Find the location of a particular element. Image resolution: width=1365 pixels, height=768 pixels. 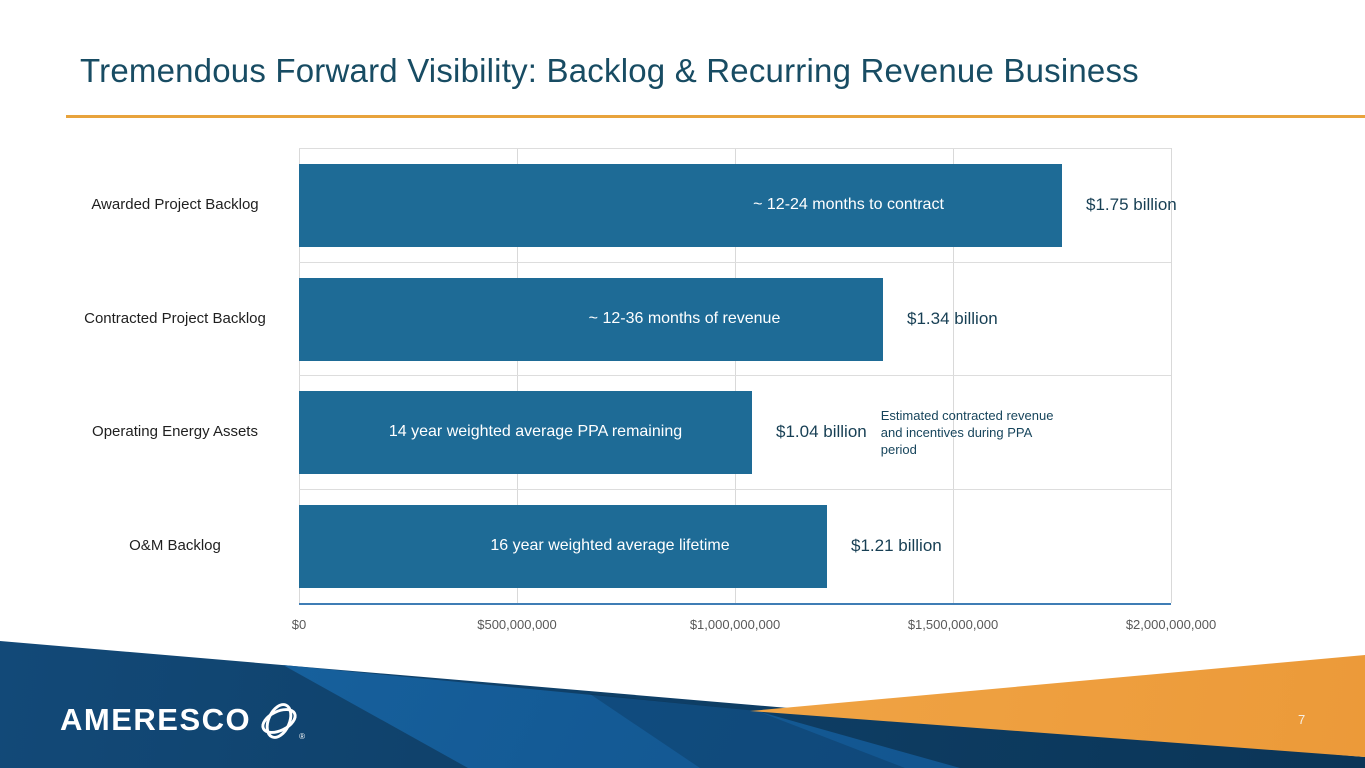

x-tick-label: $2,000,000,000 is located at coordinates (1171, 624).